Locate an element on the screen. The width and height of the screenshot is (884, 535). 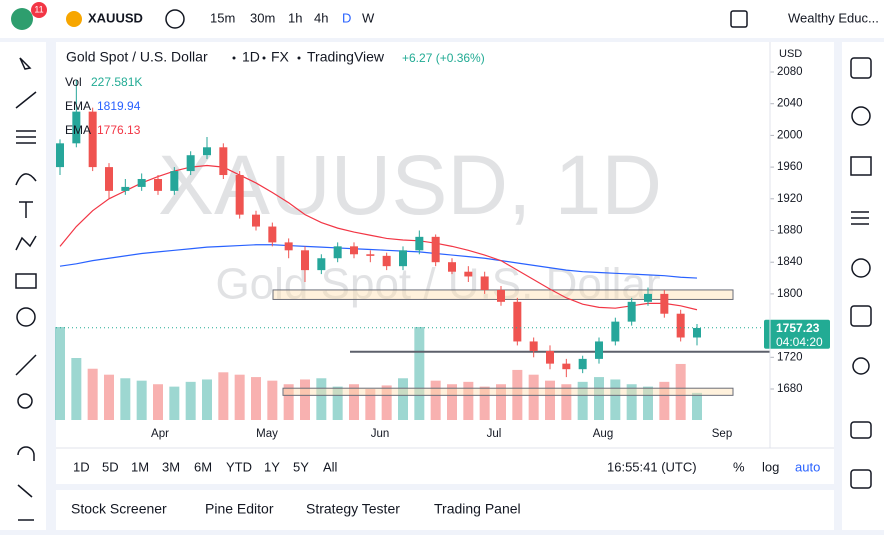
range-button: 1M is located at coordinates (140, 466).